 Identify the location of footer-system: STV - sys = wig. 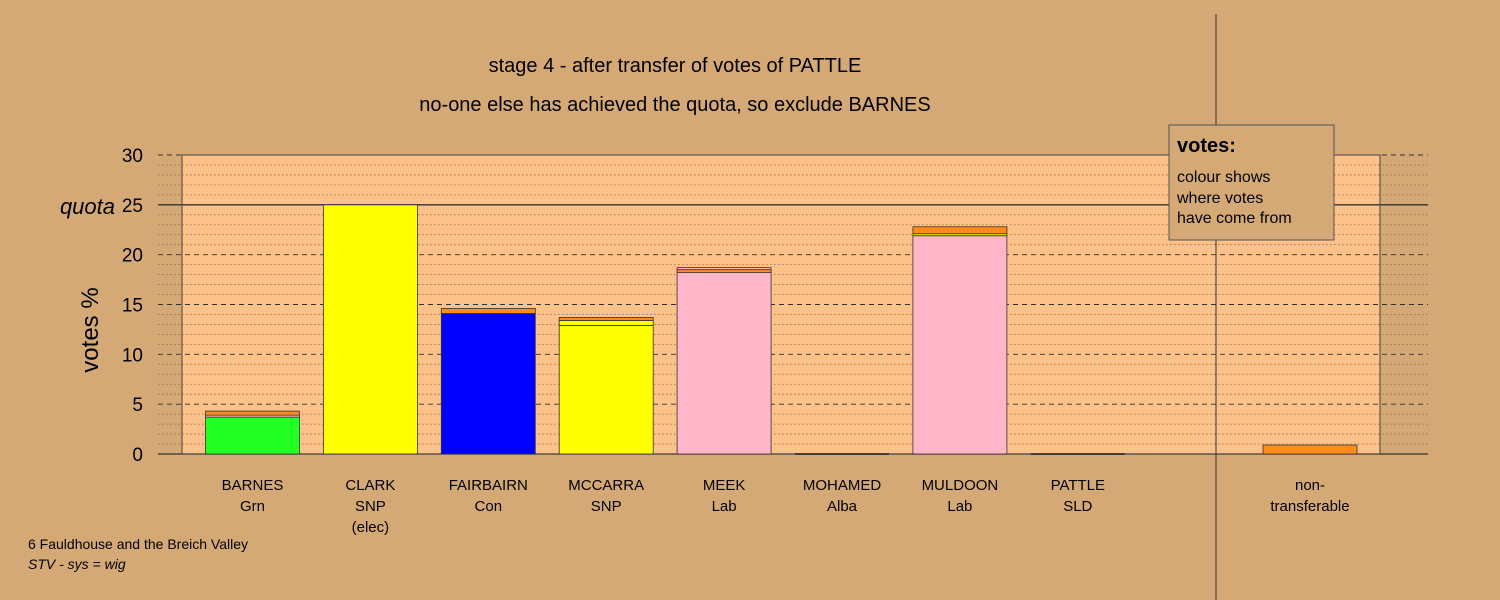
(77, 564).